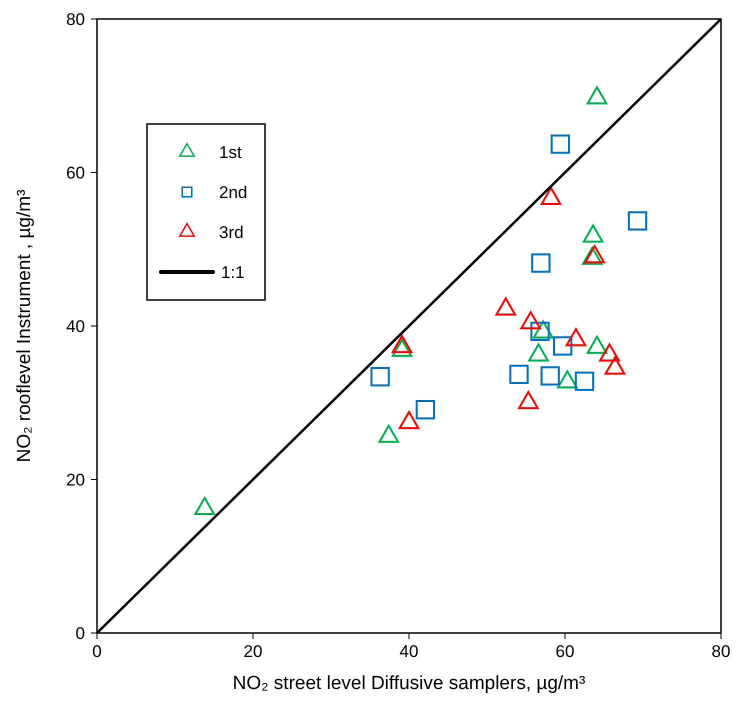  What do you see at coordinates (253, 651) in the screenshot?
I see `x-tick-label: 20` at bounding box center [253, 651].